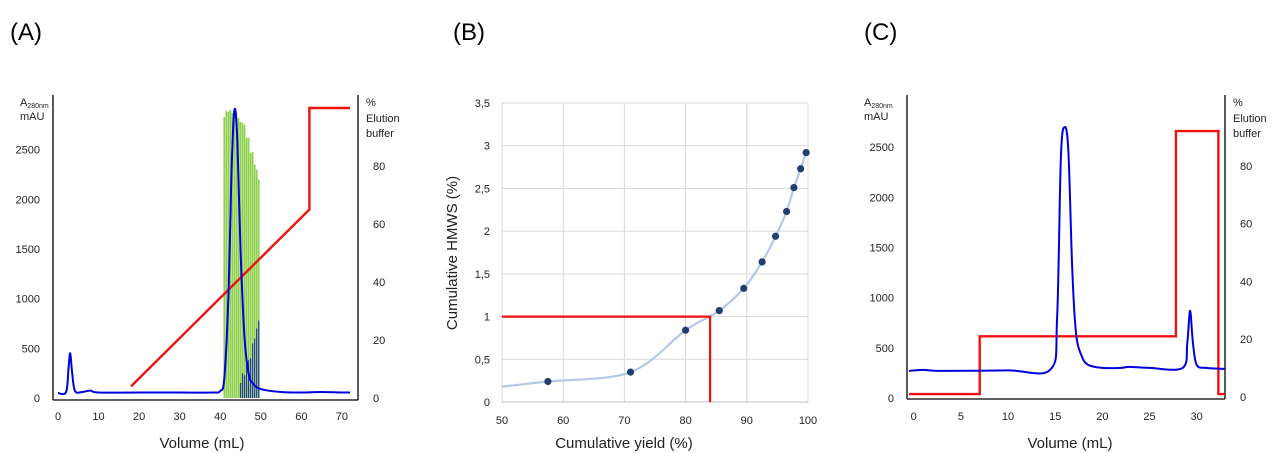  Describe the element at coordinates (1246, 282) in the screenshot. I see `right-tick-label-c: 40` at that location.